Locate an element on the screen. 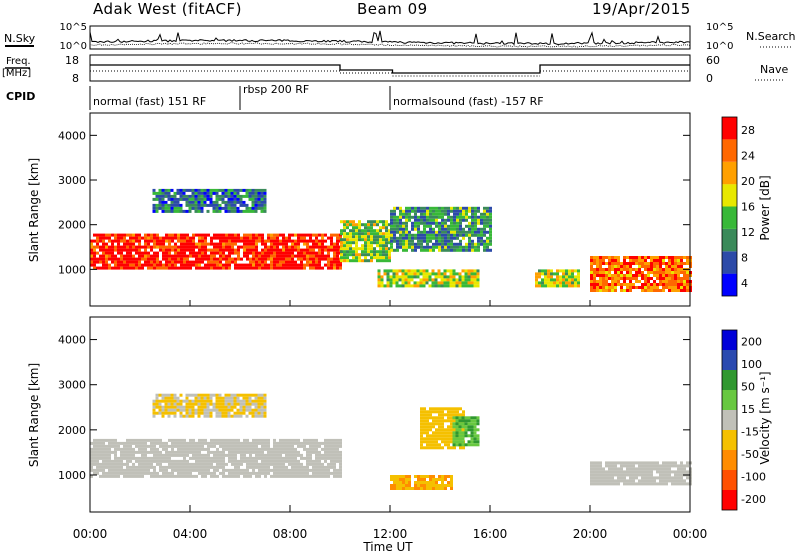 The image size is (800, 554). velocity-y-tick-label-1: 2000 is located at coordinates (72, 430).